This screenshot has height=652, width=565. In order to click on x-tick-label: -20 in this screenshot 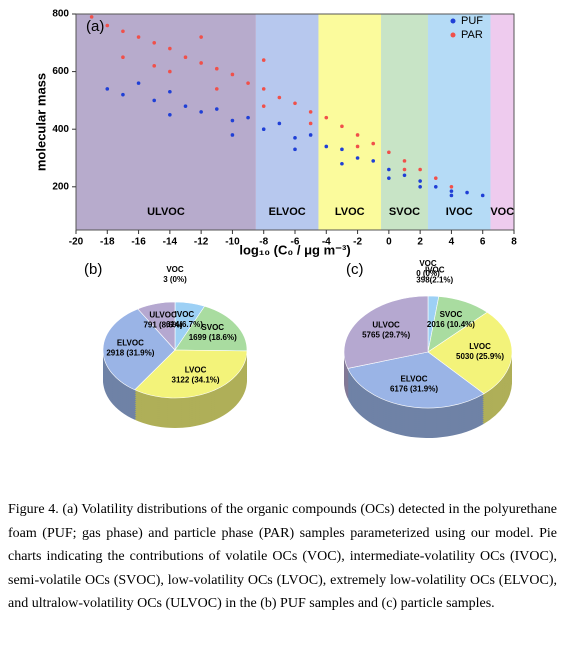, I will do `click(76, 242)`.